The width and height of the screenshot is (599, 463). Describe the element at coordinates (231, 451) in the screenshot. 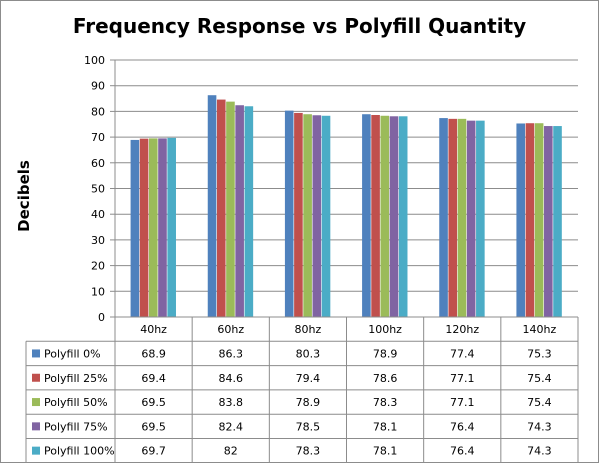

I see `data-label: 82` at that location.